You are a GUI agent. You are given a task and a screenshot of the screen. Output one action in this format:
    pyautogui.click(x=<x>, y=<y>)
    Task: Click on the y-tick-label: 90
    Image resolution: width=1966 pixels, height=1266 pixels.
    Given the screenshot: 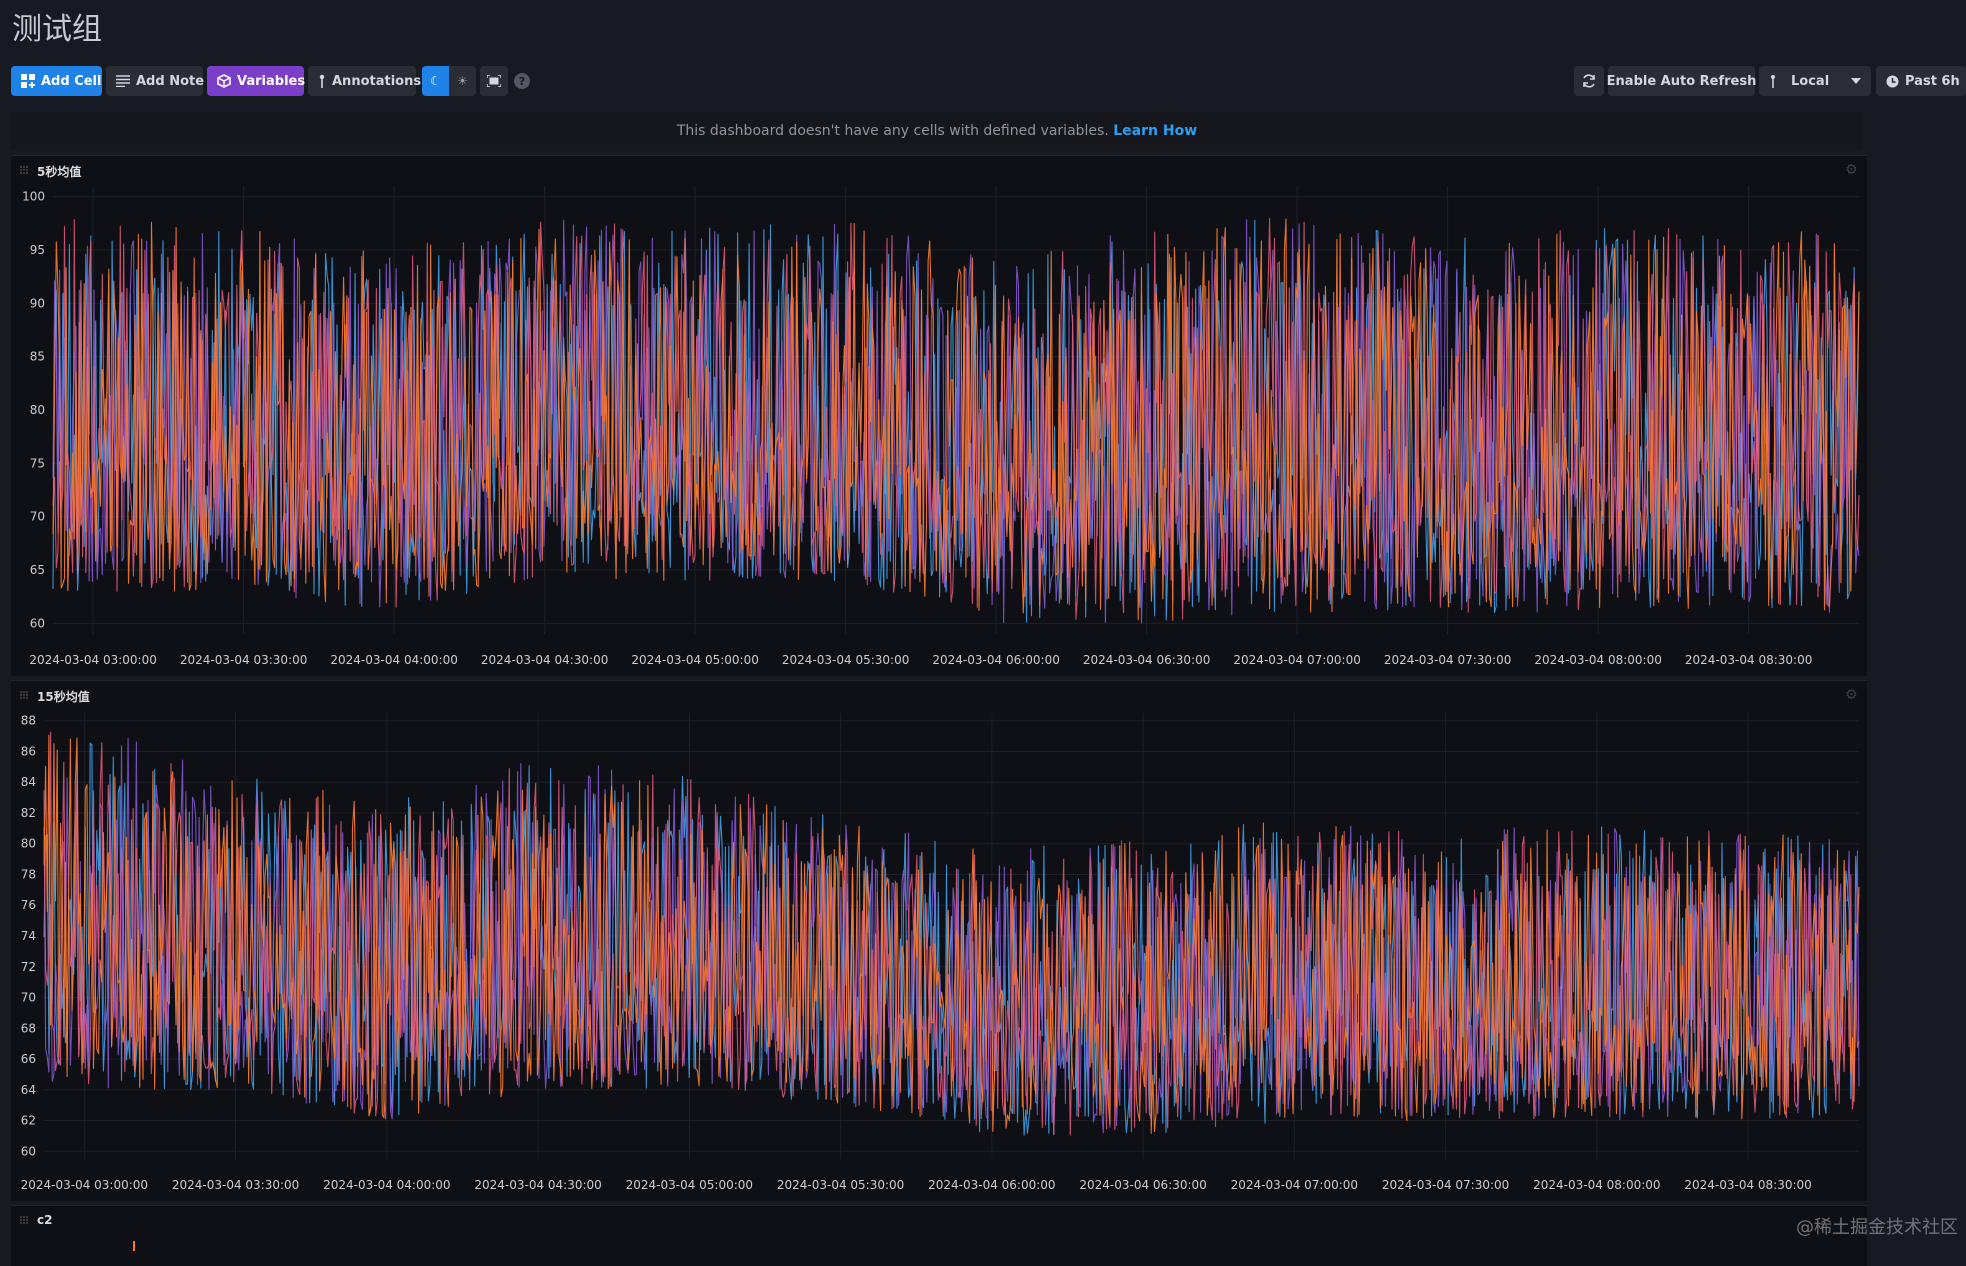 What is the action you would take?
    pyautogui.click(x=37, y=303)
    